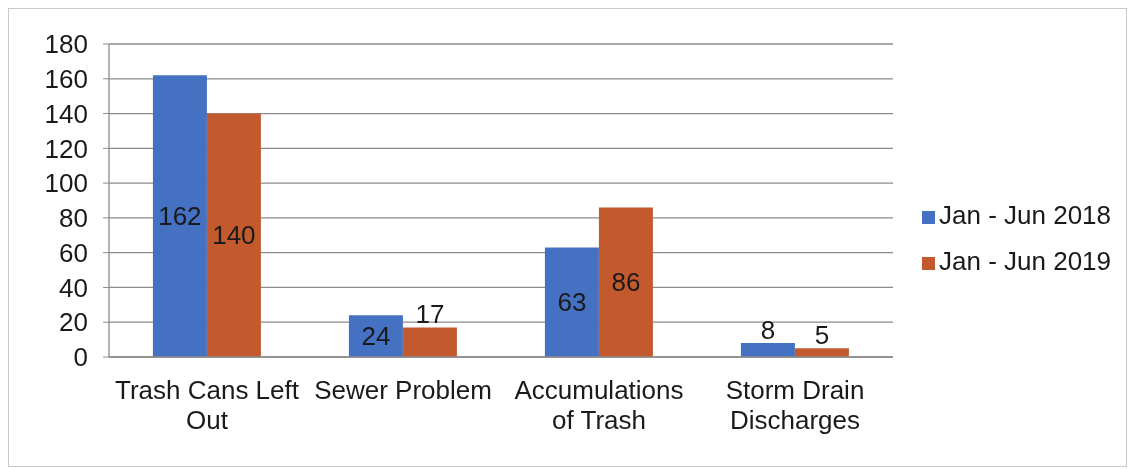  I want to click on data-label: 86, so click(626, 282).